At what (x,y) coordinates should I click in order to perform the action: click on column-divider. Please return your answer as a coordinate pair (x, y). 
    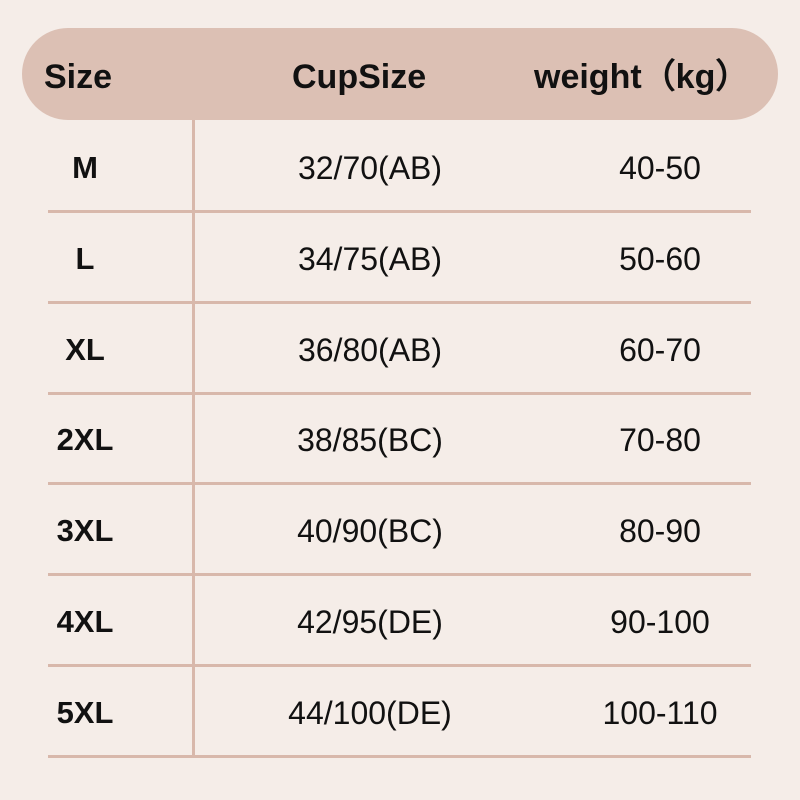
    Looking at the image, I should click on (193, 438).